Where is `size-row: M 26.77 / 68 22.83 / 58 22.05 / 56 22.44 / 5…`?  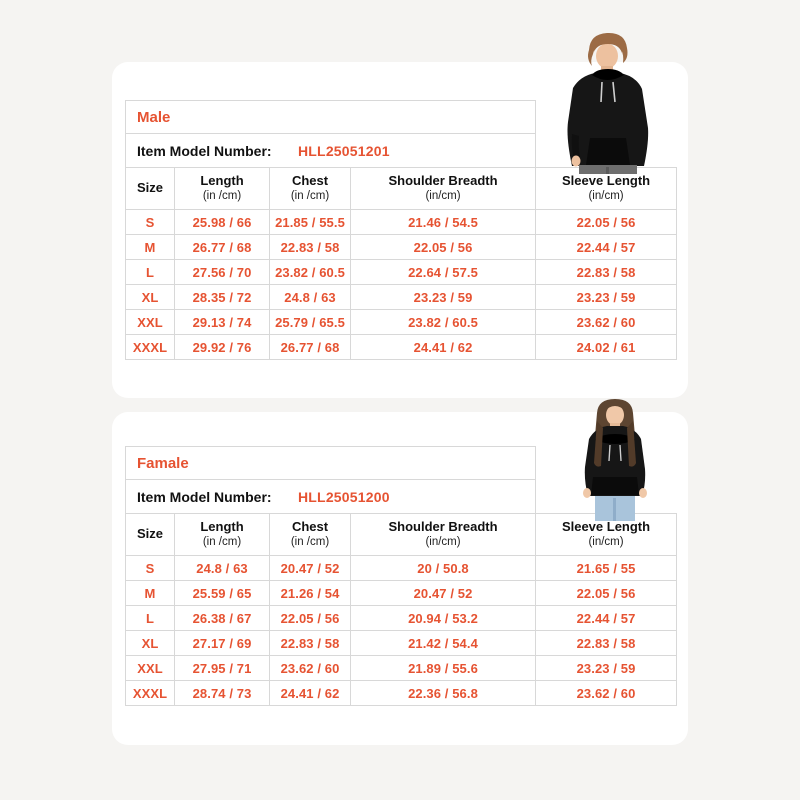 size-row: M 26.77 / 68 22.83 / 58 22.05 / 56 22.44 / 5… is located at coordinates (401, 247).